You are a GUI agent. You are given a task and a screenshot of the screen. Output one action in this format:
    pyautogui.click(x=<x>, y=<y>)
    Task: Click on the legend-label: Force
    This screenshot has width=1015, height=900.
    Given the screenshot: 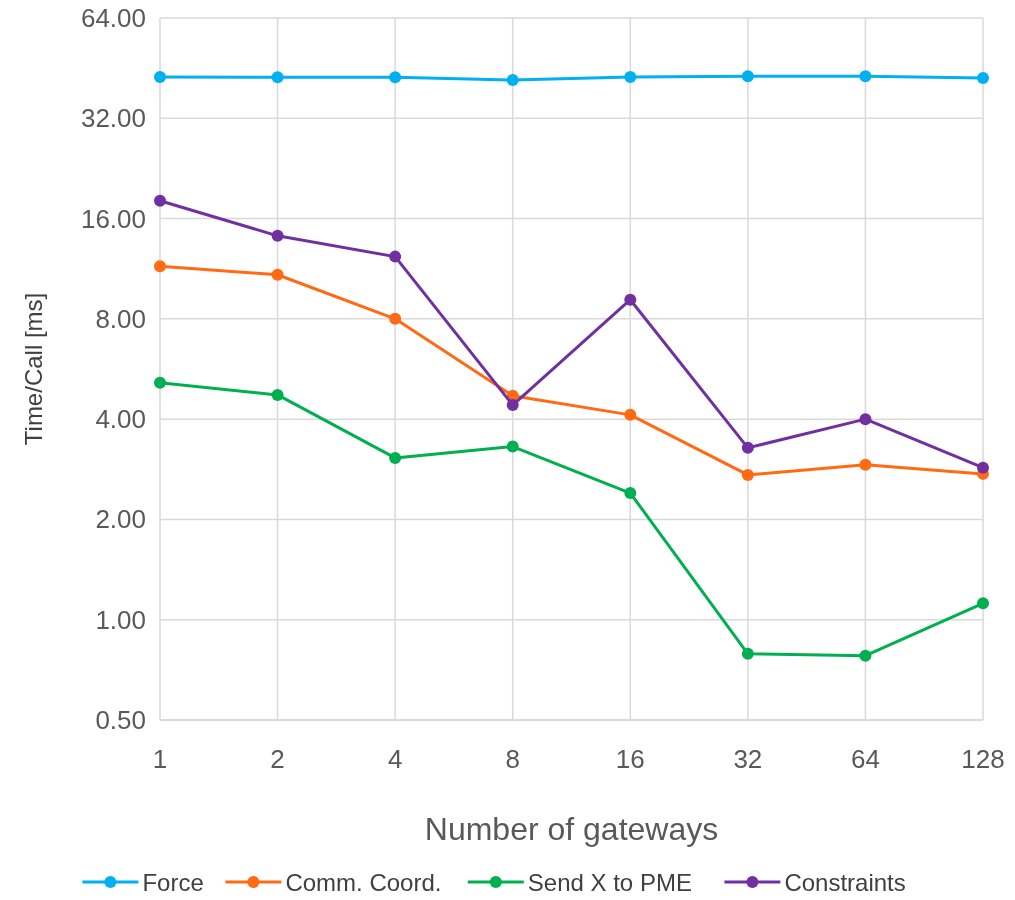 What is the action you would take?
    pyautogui.click(x=173, y=882)
    